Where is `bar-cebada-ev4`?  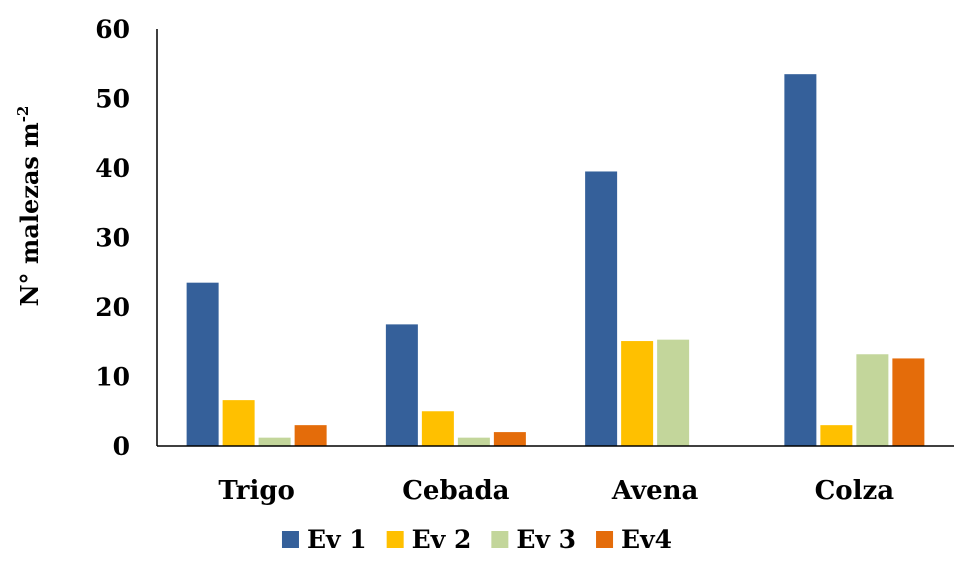
bar-cebada-ev4 is located at coordinates (509, 439).